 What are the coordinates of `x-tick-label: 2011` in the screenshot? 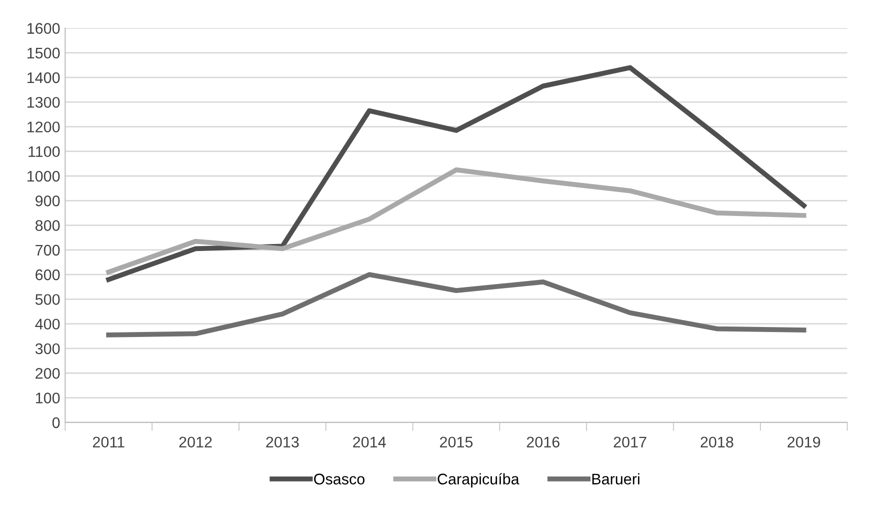 It's located at (108, 442).